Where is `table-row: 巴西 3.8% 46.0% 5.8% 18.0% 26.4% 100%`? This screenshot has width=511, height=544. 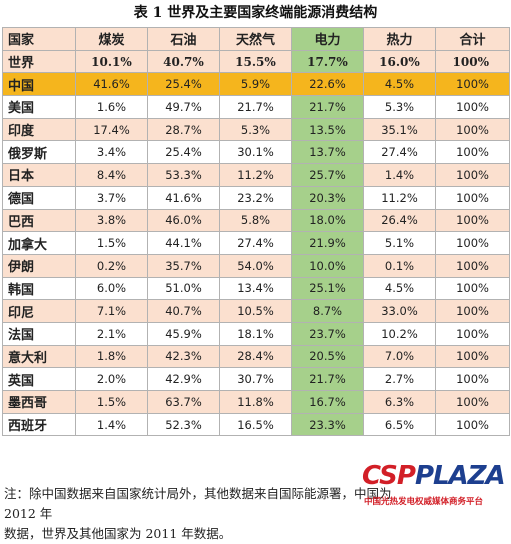
table-row: 巴西 3.8% 46.0% 5.8% 18.0% 26.4% 100% is located at coordinates (256, 220).